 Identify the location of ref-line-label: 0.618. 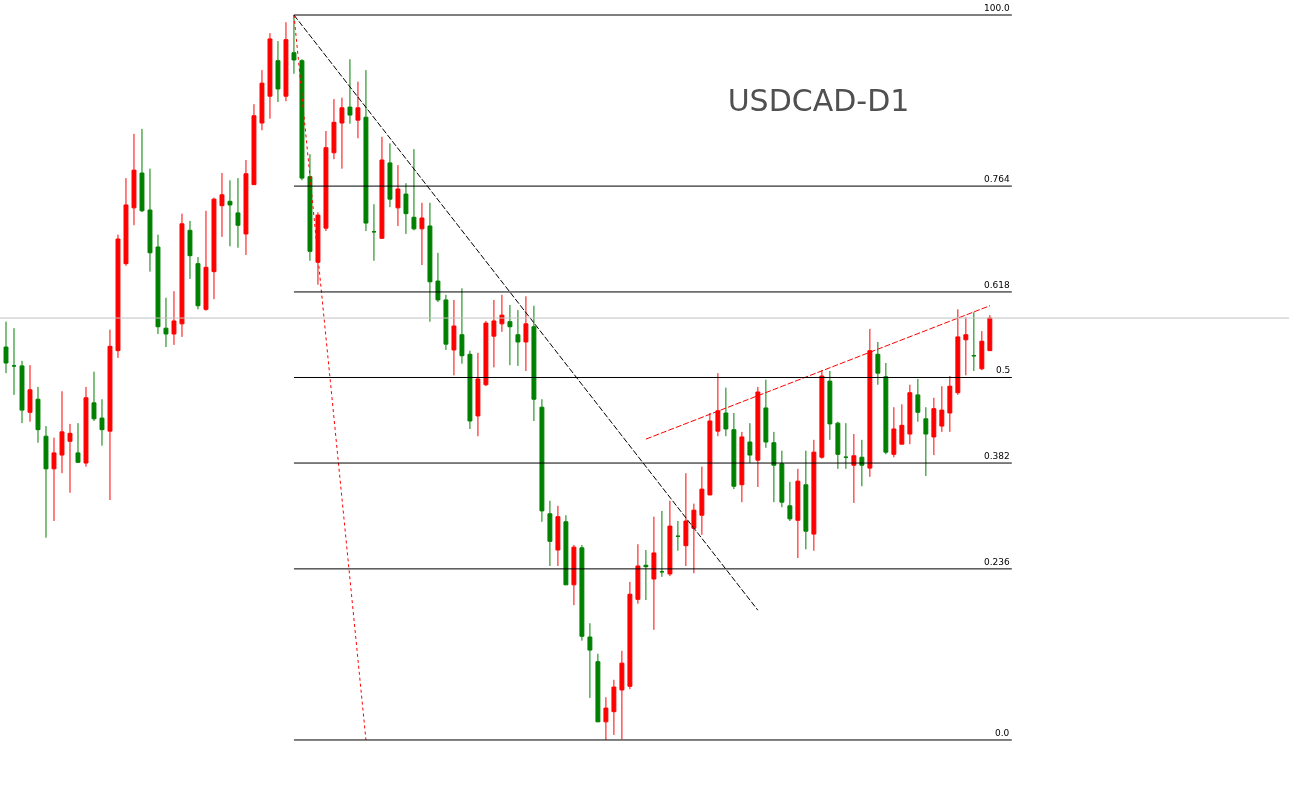
(997, 285).